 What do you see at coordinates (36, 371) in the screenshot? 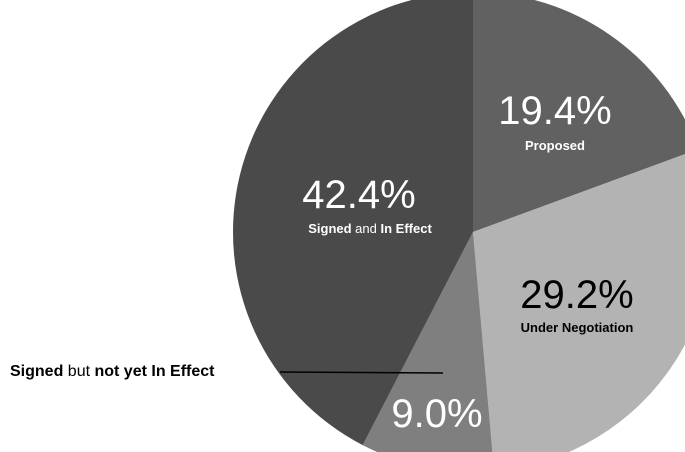
I see `slice-category-label-2-part-0: Signed` at bounding box center [36, 371].